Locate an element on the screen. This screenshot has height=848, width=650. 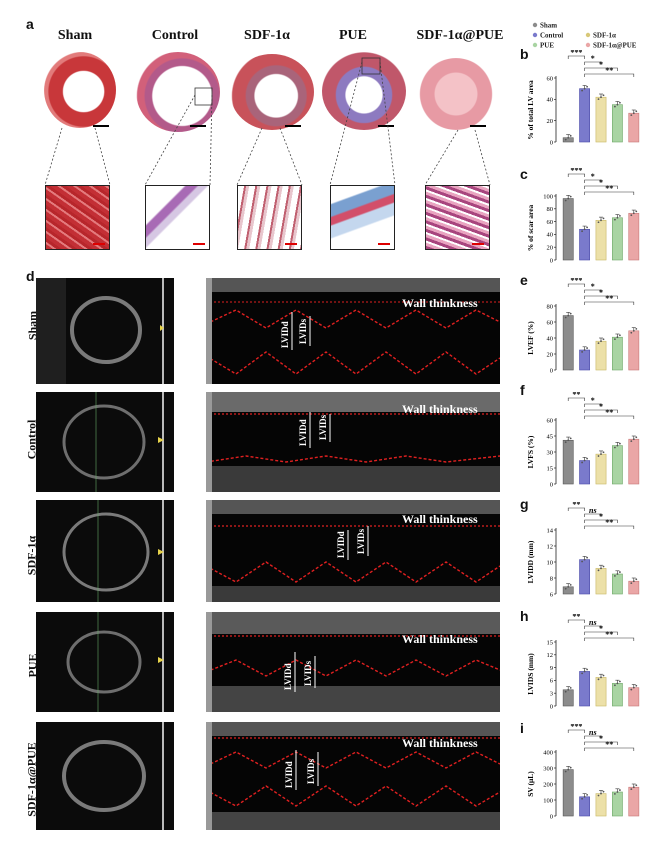
zoom-tissue-combo is located at coordinates (457, 217).